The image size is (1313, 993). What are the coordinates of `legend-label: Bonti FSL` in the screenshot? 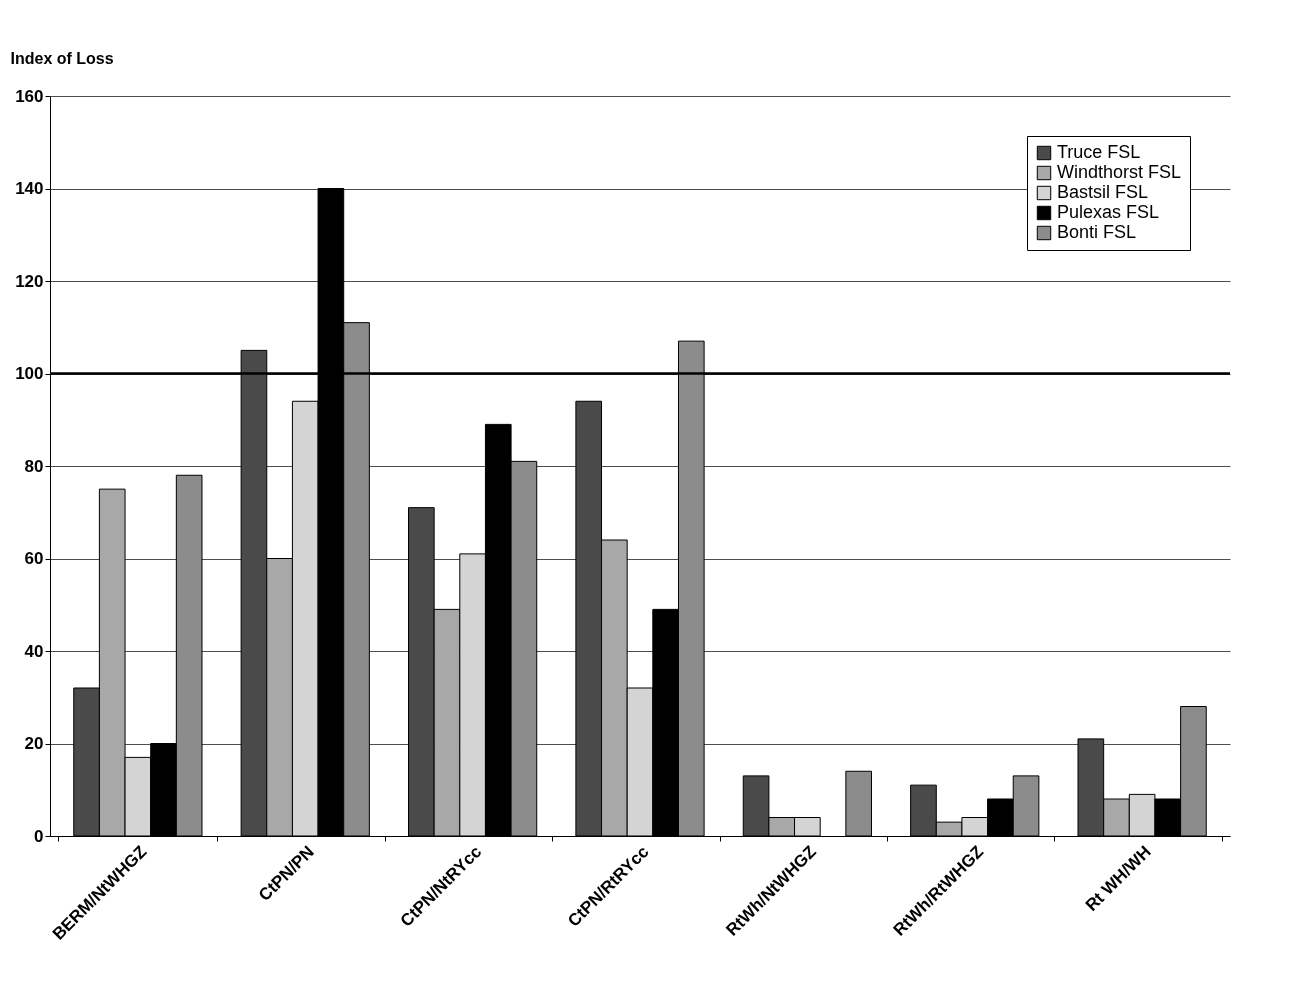 It's located at (1097, 232).